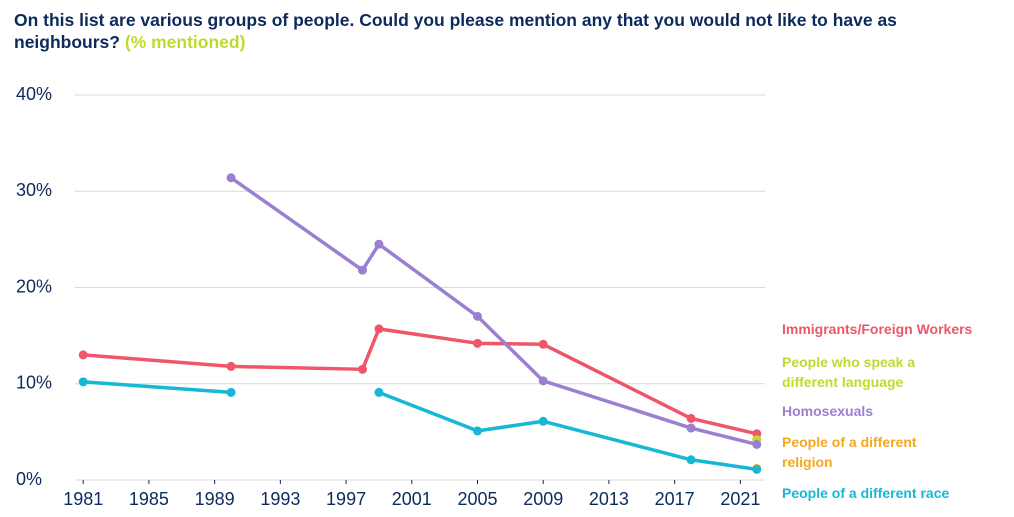 The width and height of the screenshot is (1014, 517). What do you see at coordinates (877, 329) in the screenshot?
I see `legend-label: Immigrants/Foreign Workers` at bounding box center [877, 329].